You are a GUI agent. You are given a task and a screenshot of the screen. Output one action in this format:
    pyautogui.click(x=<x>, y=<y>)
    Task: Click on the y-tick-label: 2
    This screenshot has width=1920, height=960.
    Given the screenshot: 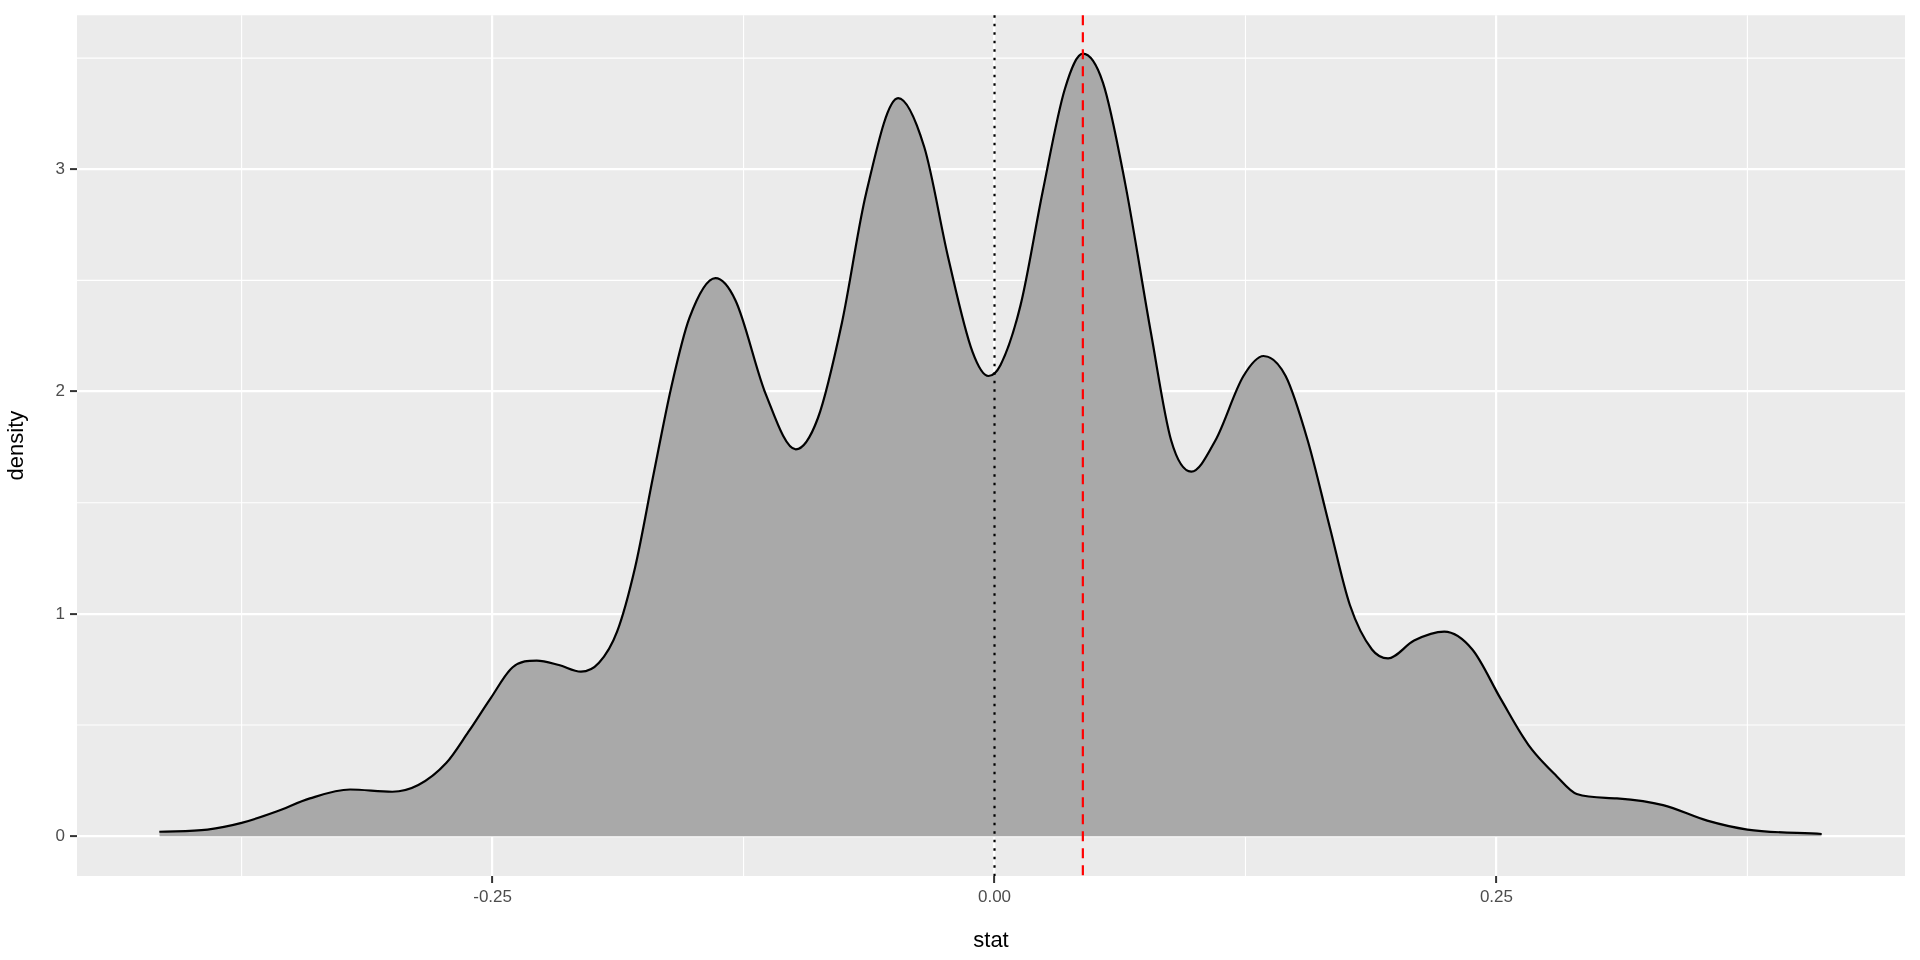 What is the action you would take?
    pyautogui.click(x=60, y=391)
    